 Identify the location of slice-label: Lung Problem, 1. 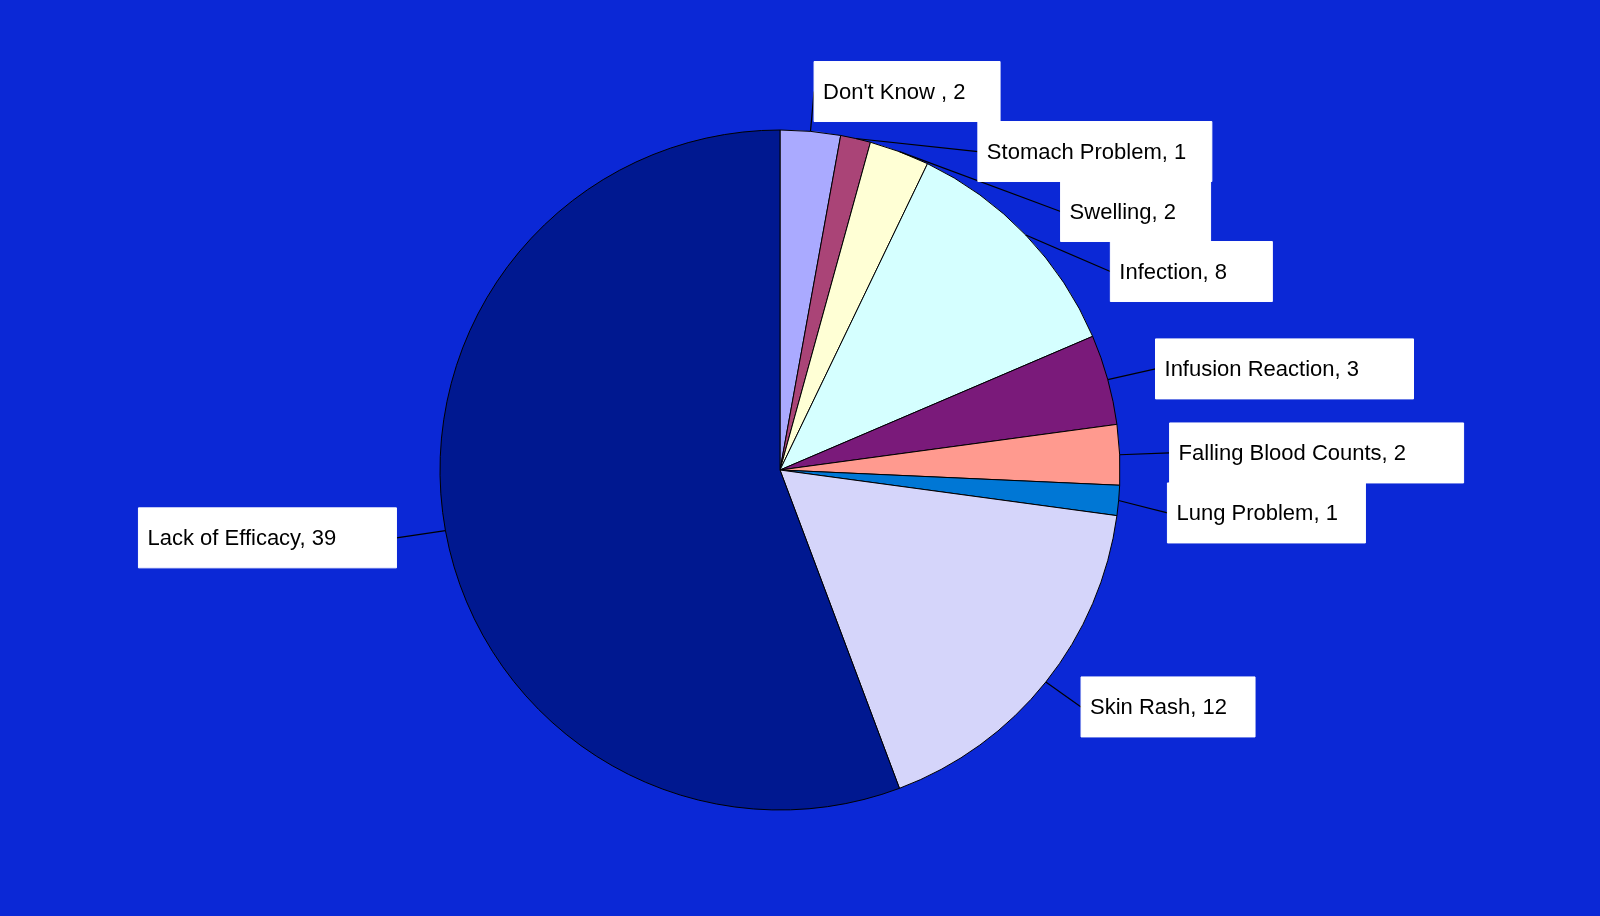
(1257, 512).